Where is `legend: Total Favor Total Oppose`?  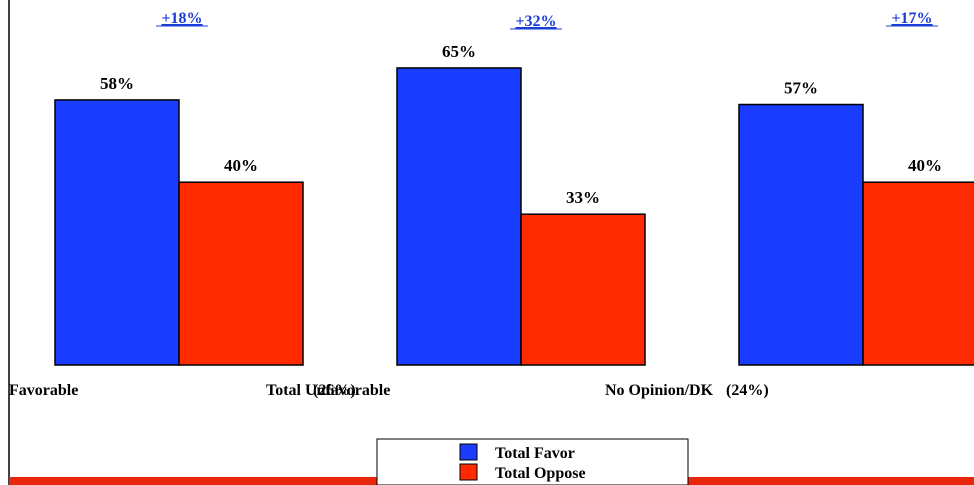 legend: Total Favor Total Oppose is located at coordinates (532, 461).